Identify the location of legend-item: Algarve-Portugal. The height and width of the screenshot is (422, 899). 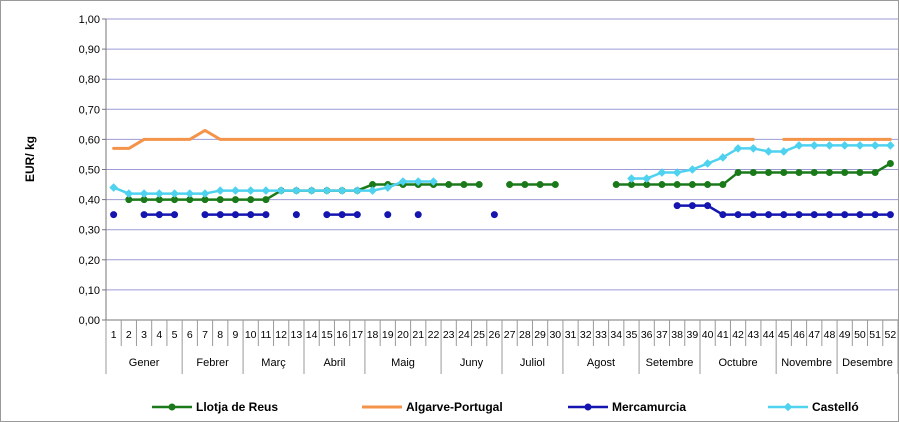
(432, 407).